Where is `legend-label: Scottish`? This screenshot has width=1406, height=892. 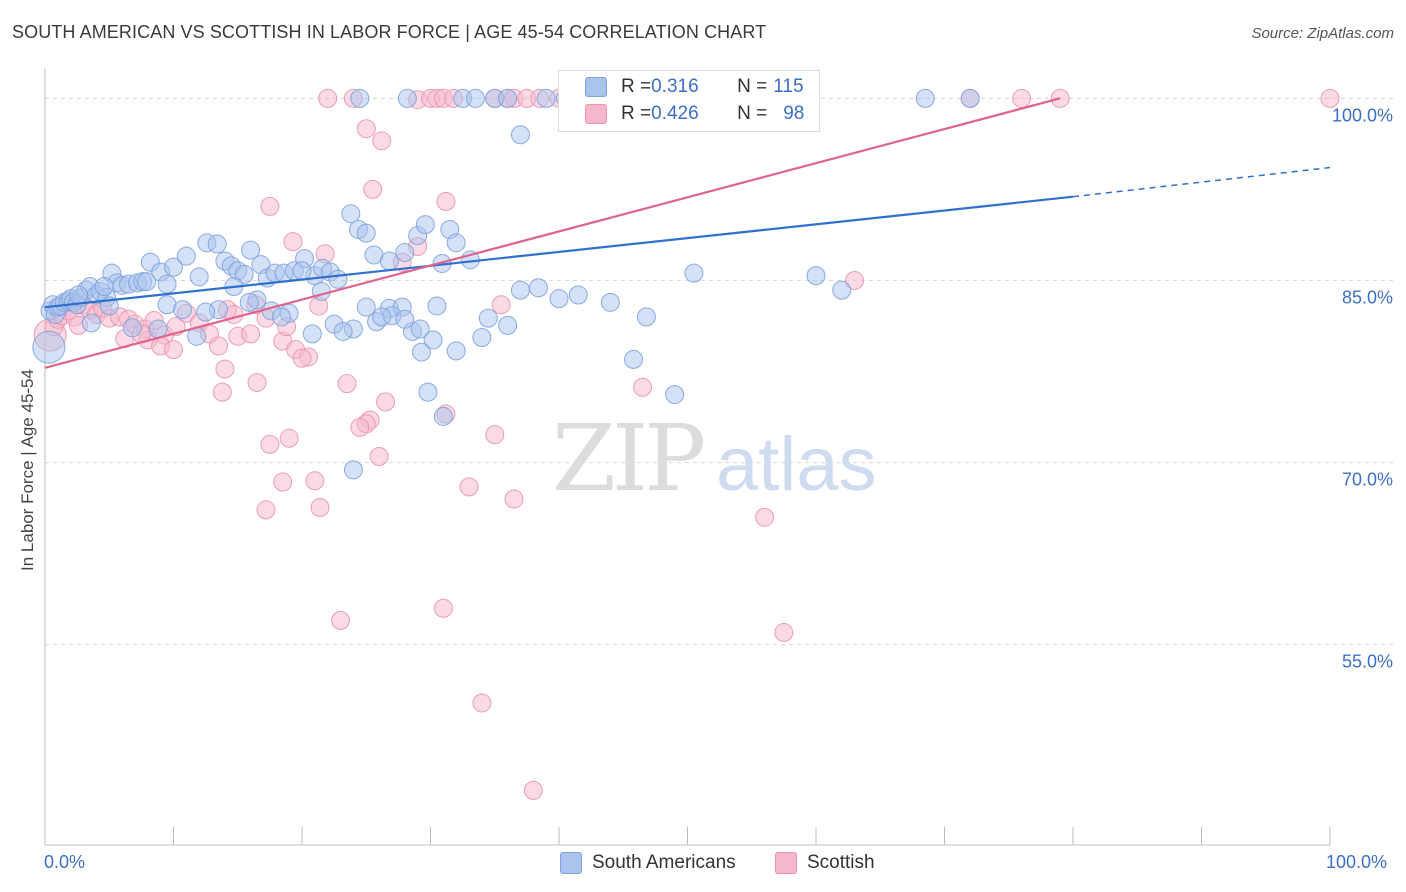
legend-label: Scottish is located at coordinates (841, 862).